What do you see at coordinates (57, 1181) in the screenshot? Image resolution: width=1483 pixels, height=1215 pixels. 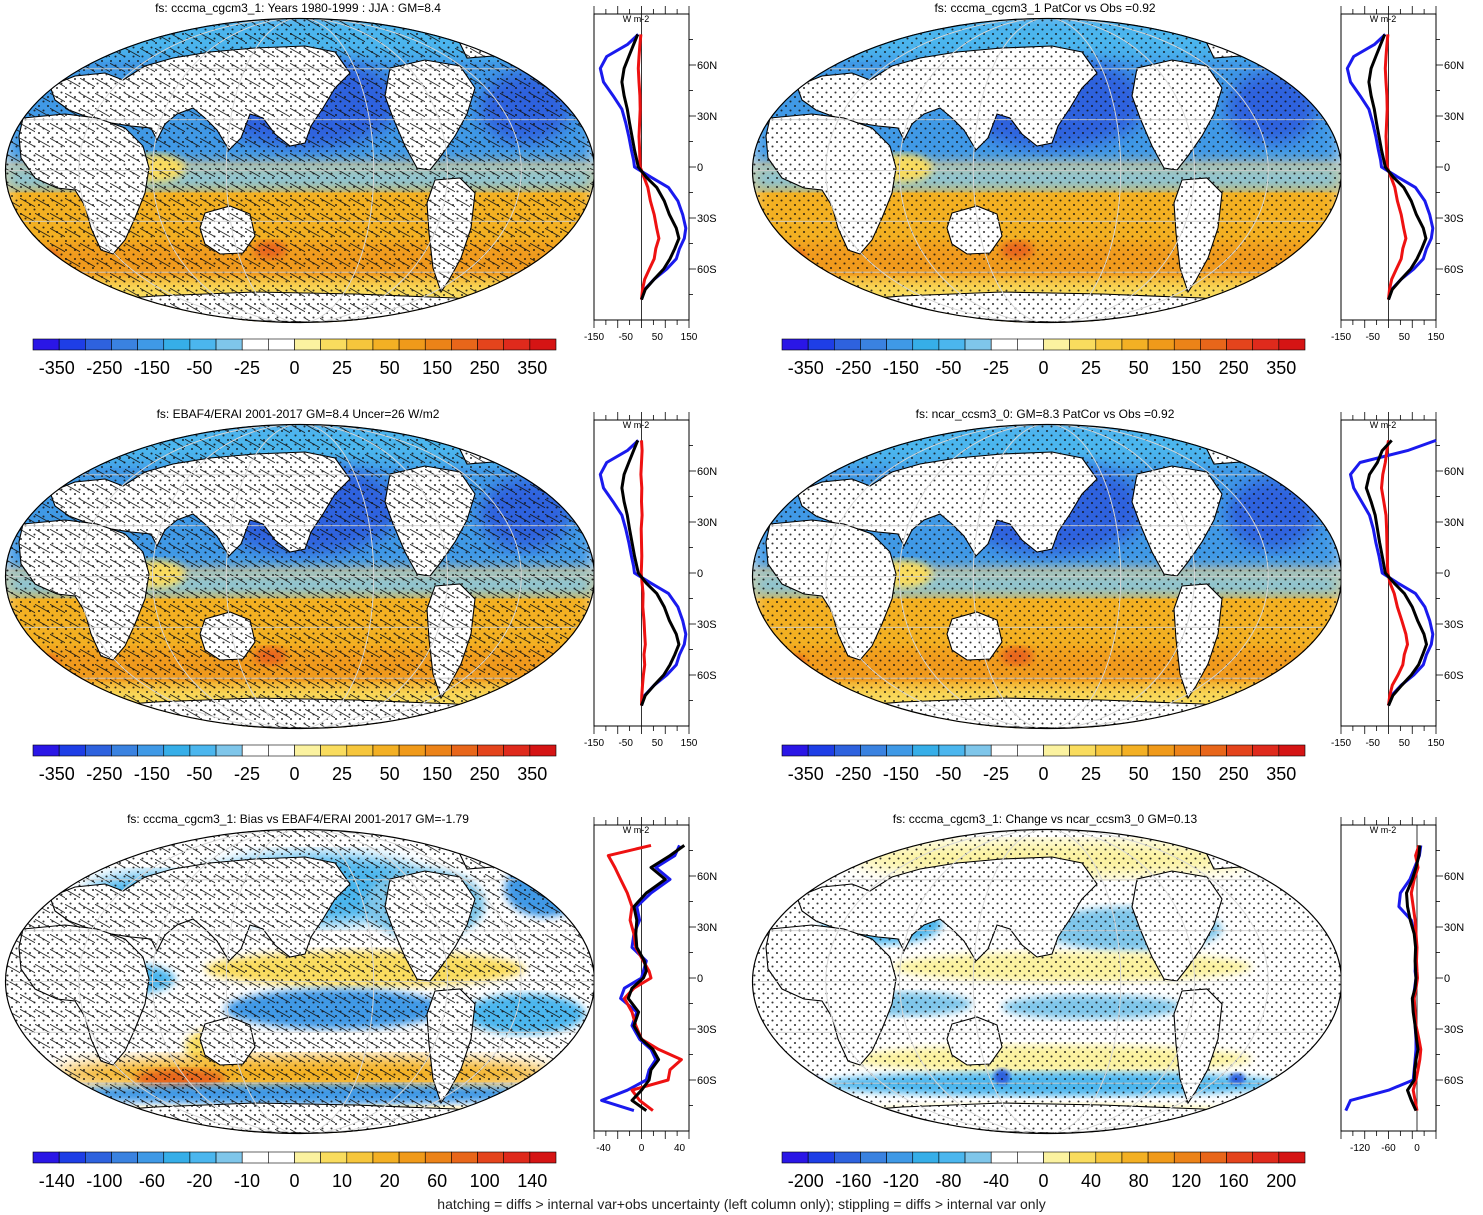 I see `colorbar-label: -140` at bounding box center [57, 1181].